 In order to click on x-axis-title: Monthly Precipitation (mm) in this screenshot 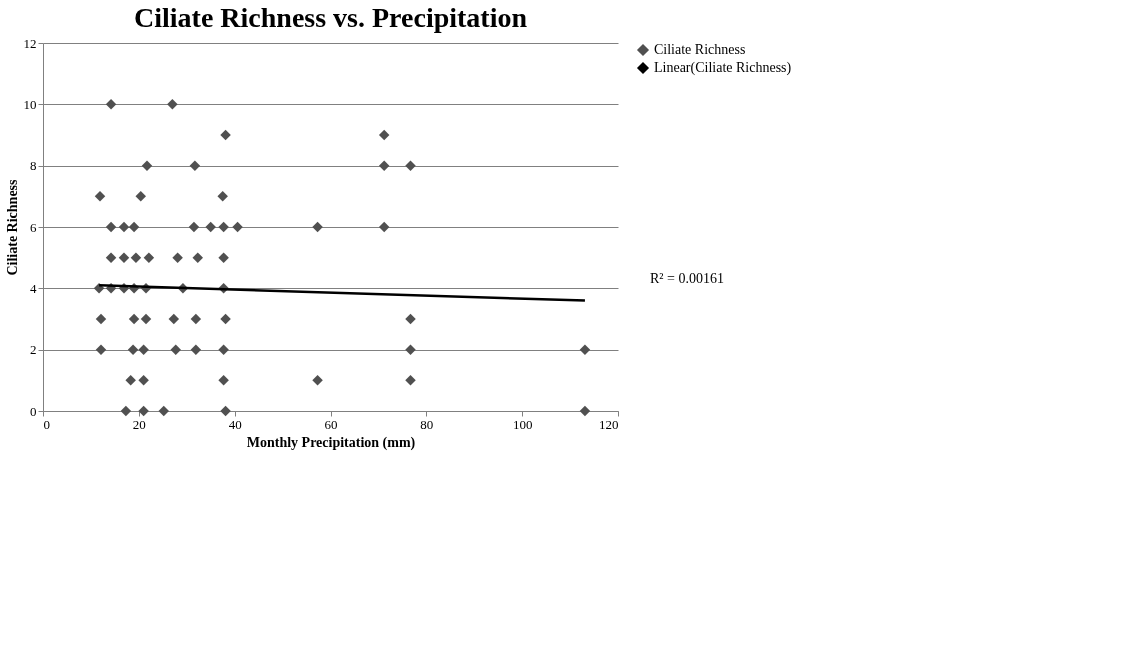, I will do `click(331, 442)`.